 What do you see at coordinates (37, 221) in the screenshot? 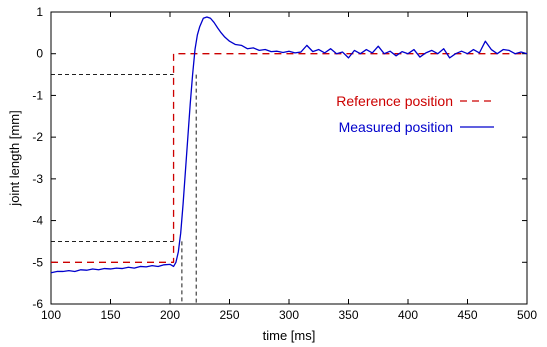
I see `y-tick-label: -4` at bounding box center [37, 221].